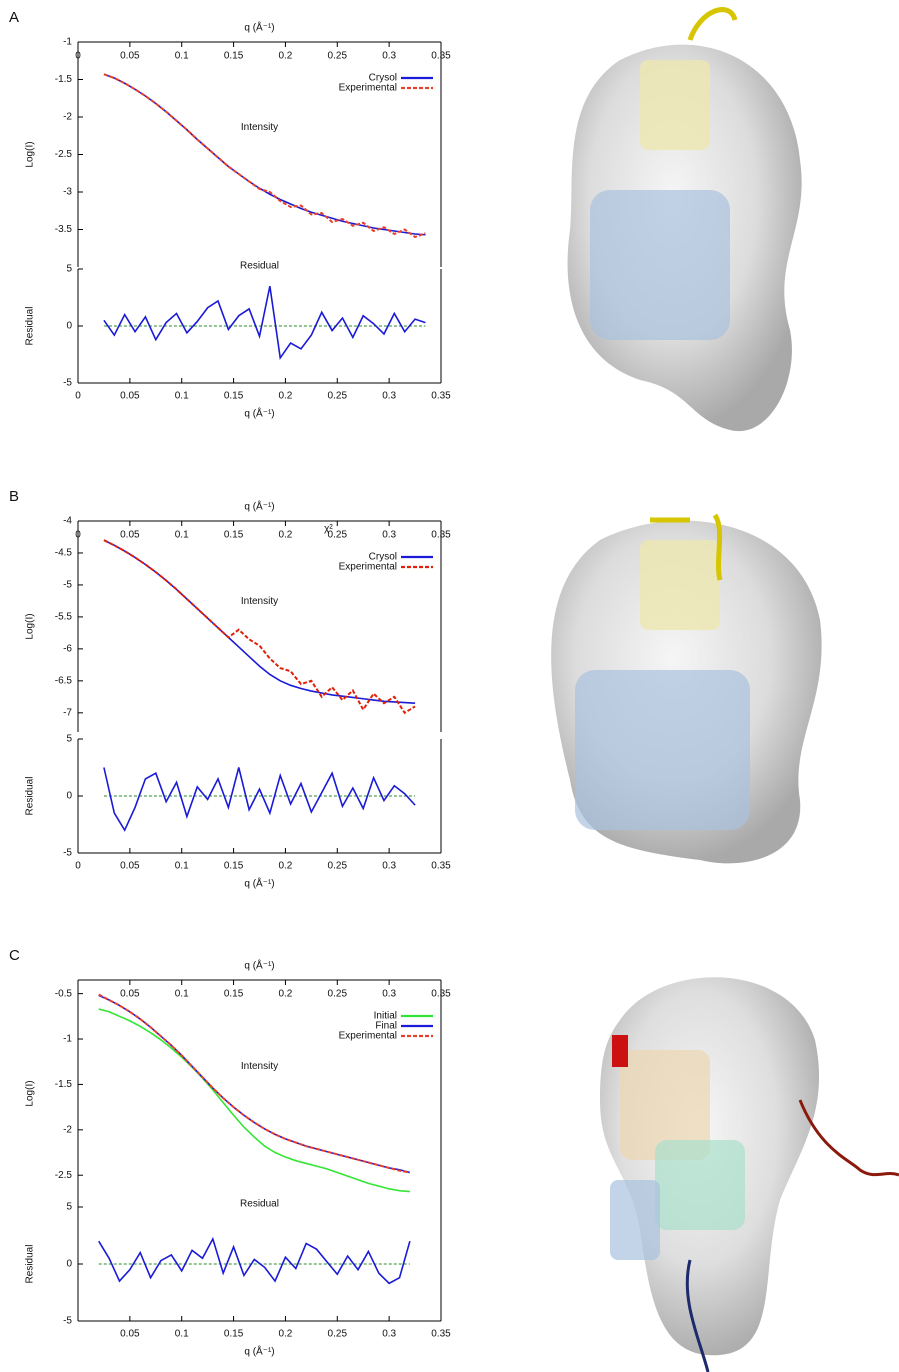 This screenshot has width=899, height=1372. Describe the element at coordinates (67, 521) in the screenshot. I see `y-tick-label: -4` at that location.